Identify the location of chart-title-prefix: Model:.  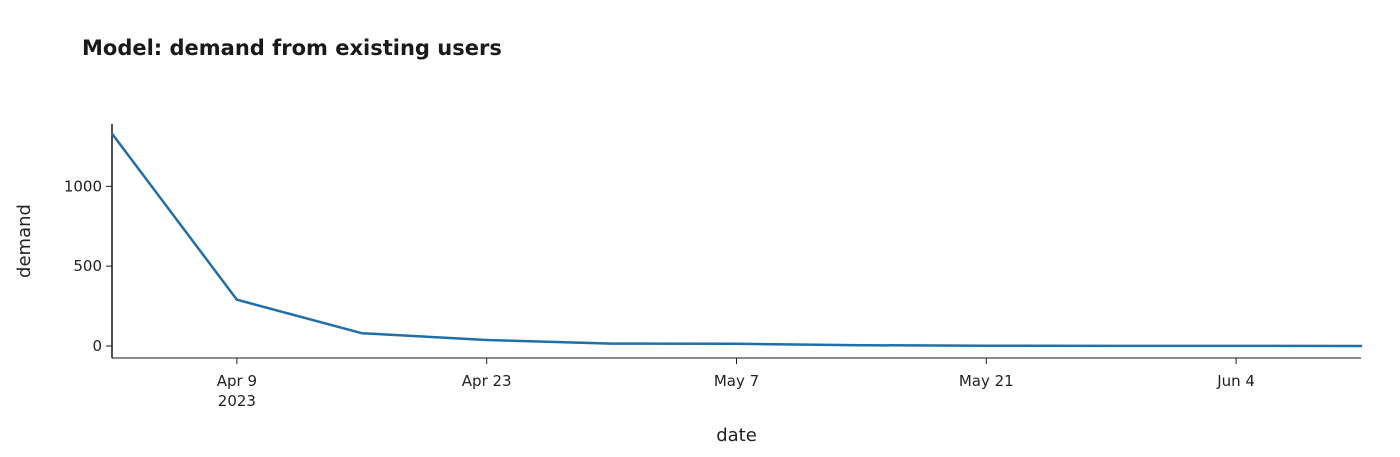
(122, 48).